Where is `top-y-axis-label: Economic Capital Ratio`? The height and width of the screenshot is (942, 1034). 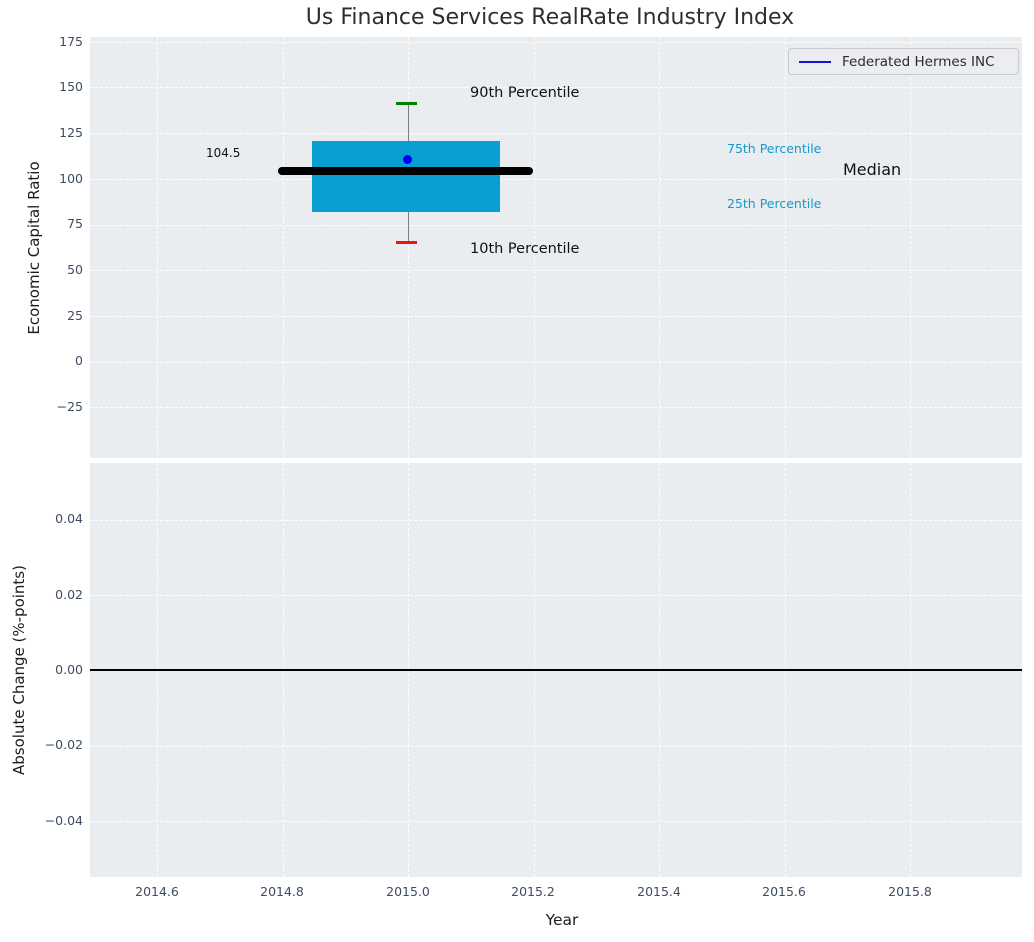
top-y-axis-label: Economic Capital Ratio is located at coordinates (34, 248).